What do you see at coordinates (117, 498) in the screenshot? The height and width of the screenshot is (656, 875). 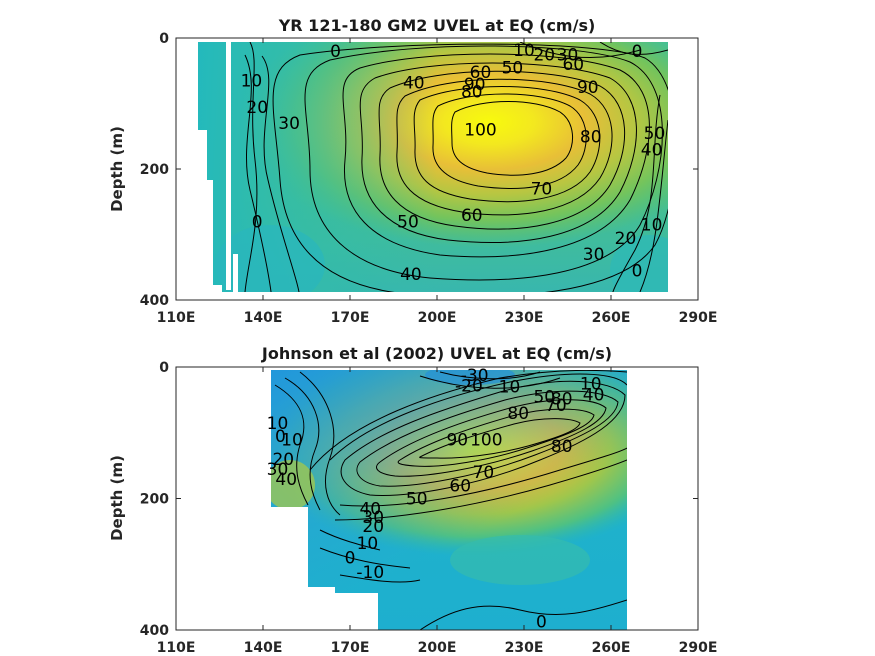 I see `panel-bottom-ylabel: Depth (m)` at bounding box center [117, 498].